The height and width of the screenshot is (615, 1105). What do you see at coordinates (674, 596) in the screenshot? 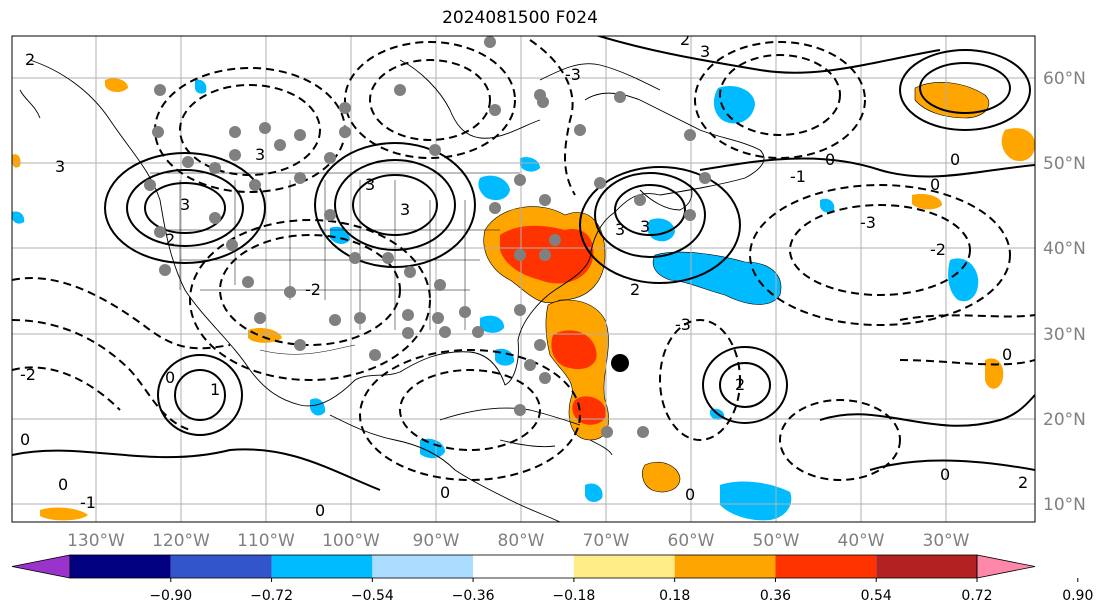
I see `colorbar-tick-label: 0.18` at bounding box center [674, 596].